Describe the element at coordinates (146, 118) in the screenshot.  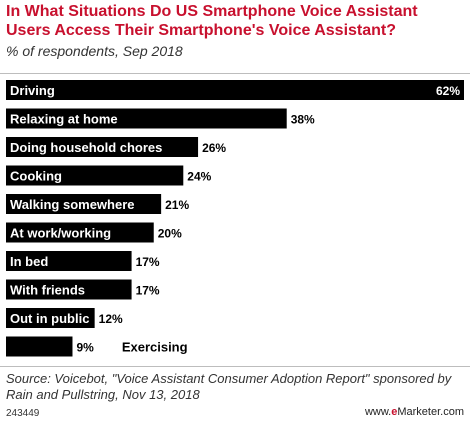
I see `bar-relaxing-at-home` at that location.